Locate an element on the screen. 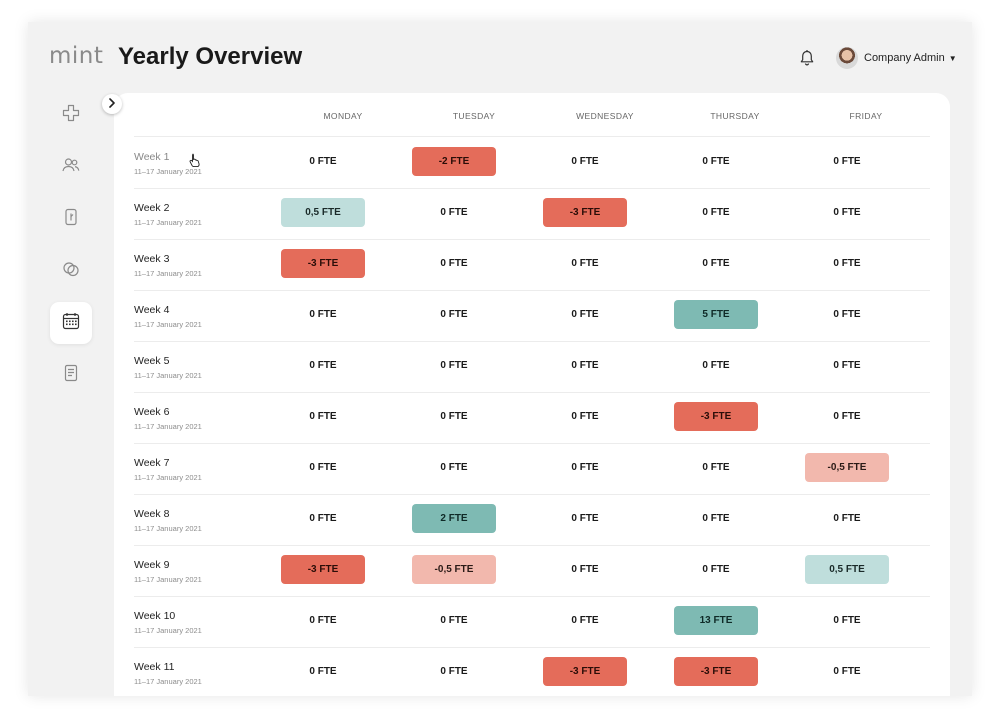  calendar-icon is located at coordinates (71, 323).